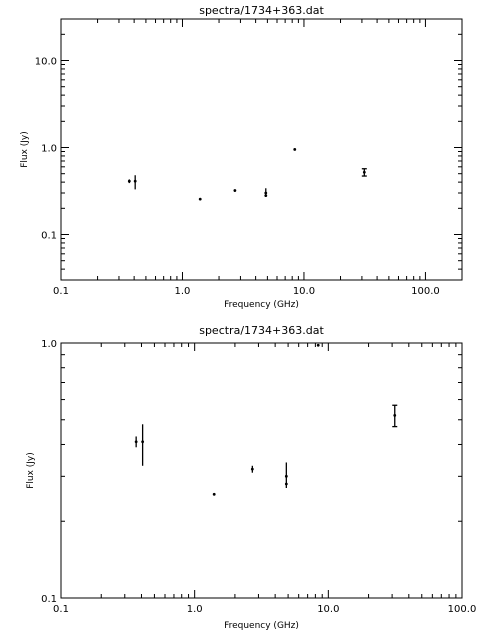 The width and height of the screenshot is (480, 640). Describe the element at coordinates (46, 62) in the screenshot. I see `y-tick-label: 10.0` at that location.